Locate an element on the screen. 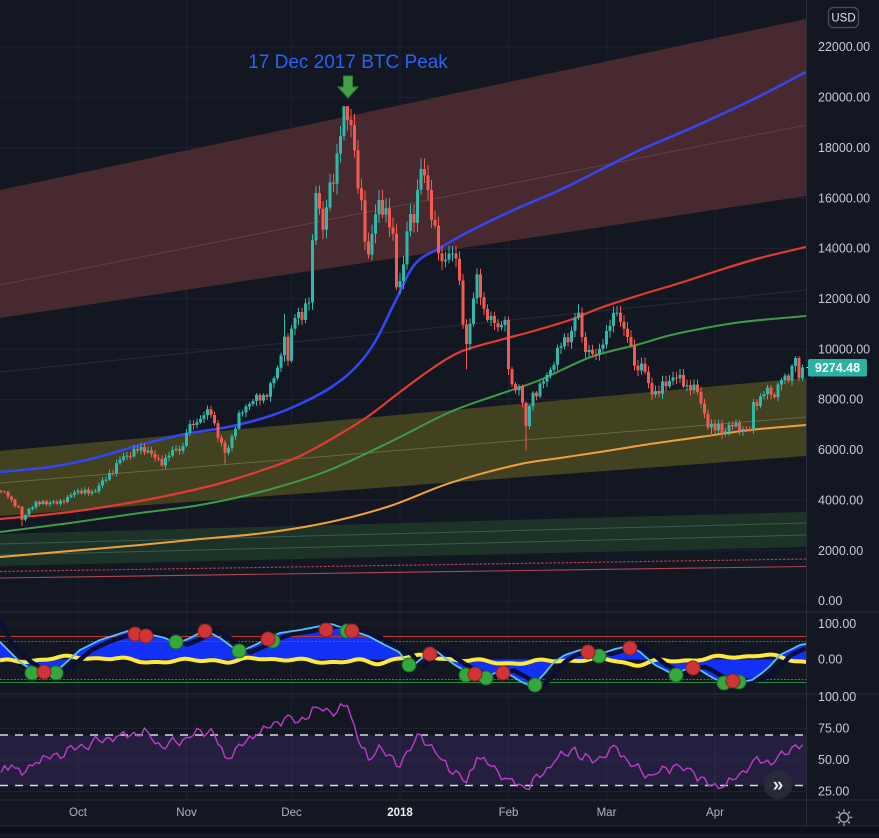  svg-text: Feb is located at coordinates (509, 813).